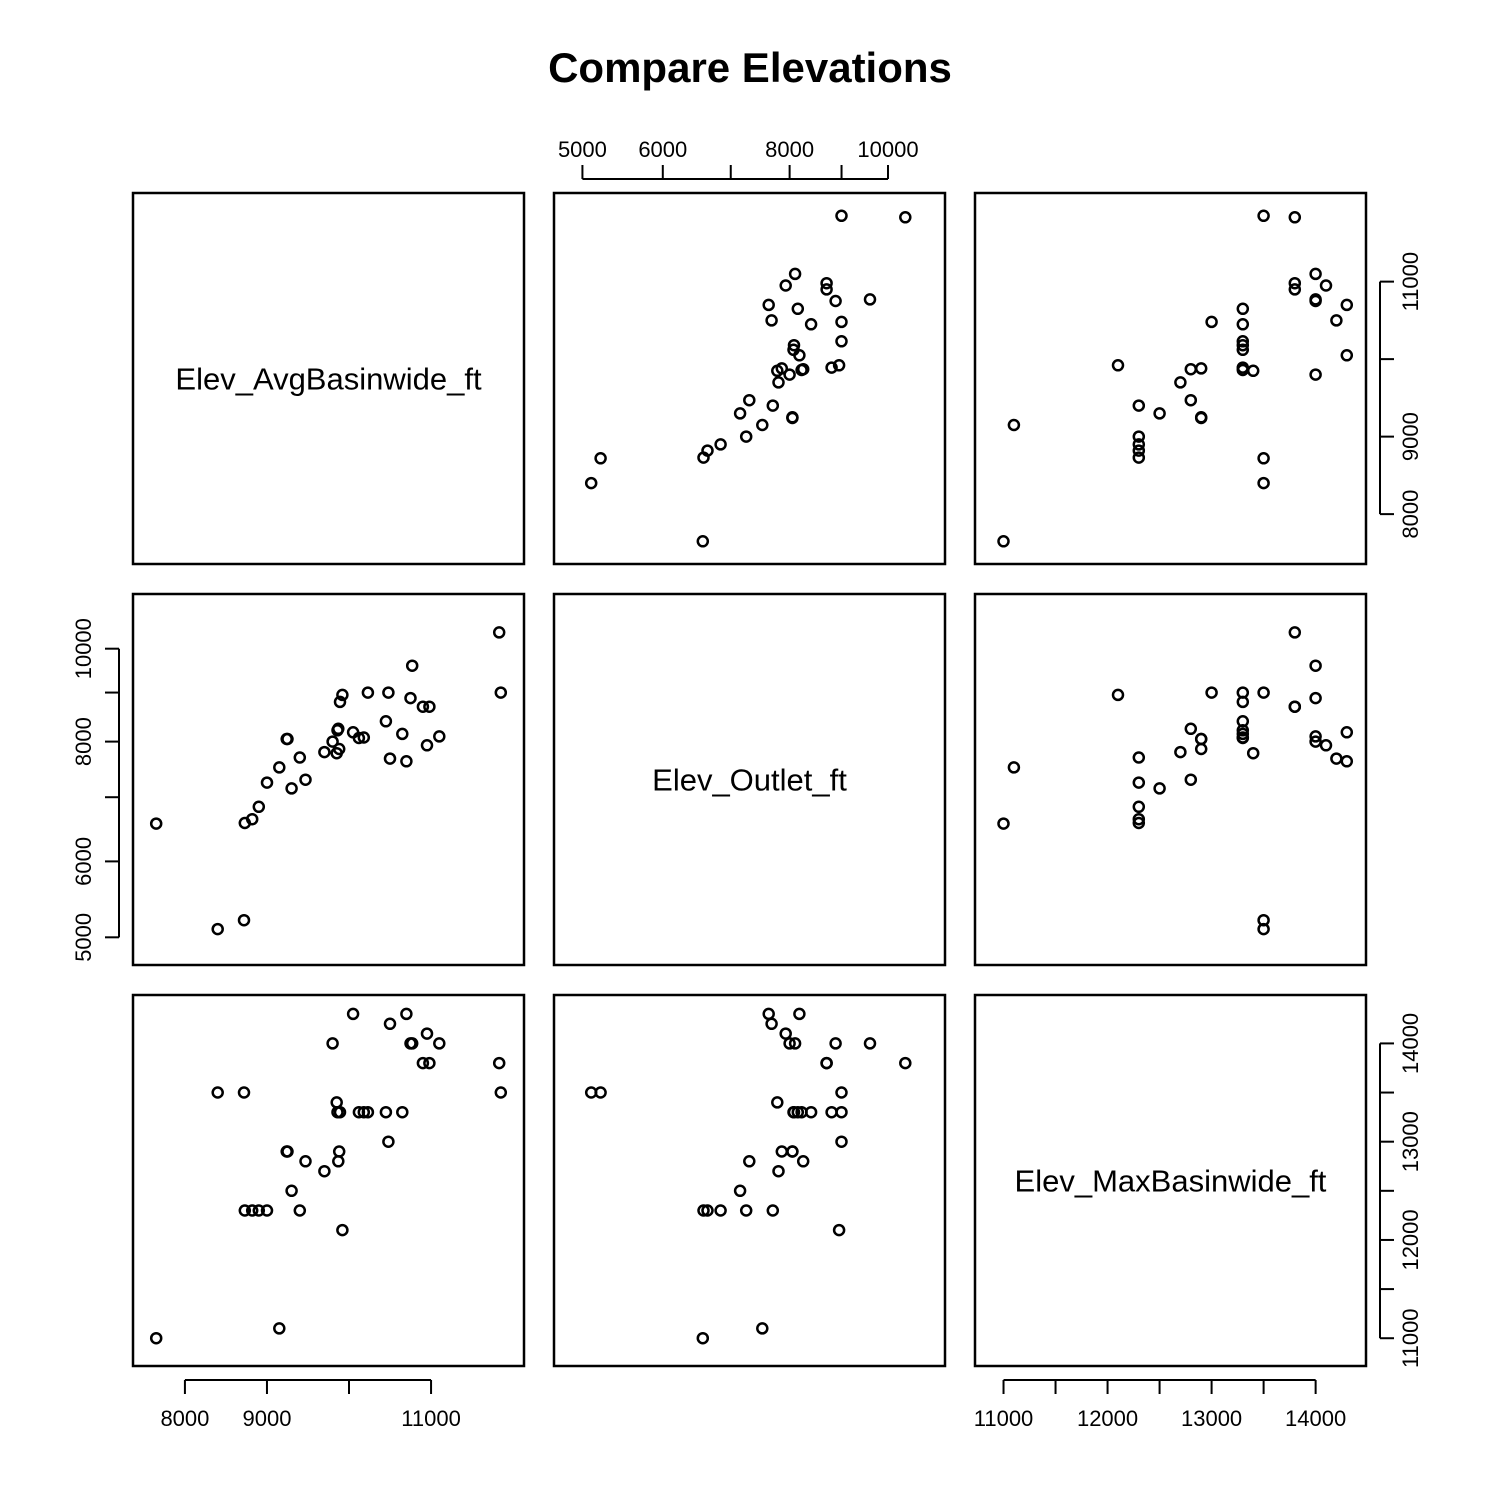 The width and height of the screenshot is (1500, 1500). What do you see at coordinates (1410, 1239) in the screenshot?
I see `tick-label: 12000` at bounding box center [1410, 1239].